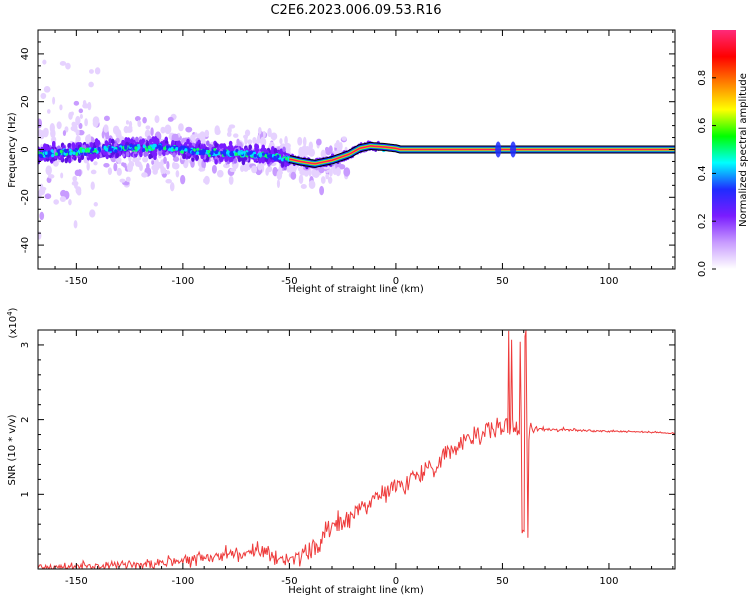  I want to click on snr-x-tick-label: 50, so click(502, 581).